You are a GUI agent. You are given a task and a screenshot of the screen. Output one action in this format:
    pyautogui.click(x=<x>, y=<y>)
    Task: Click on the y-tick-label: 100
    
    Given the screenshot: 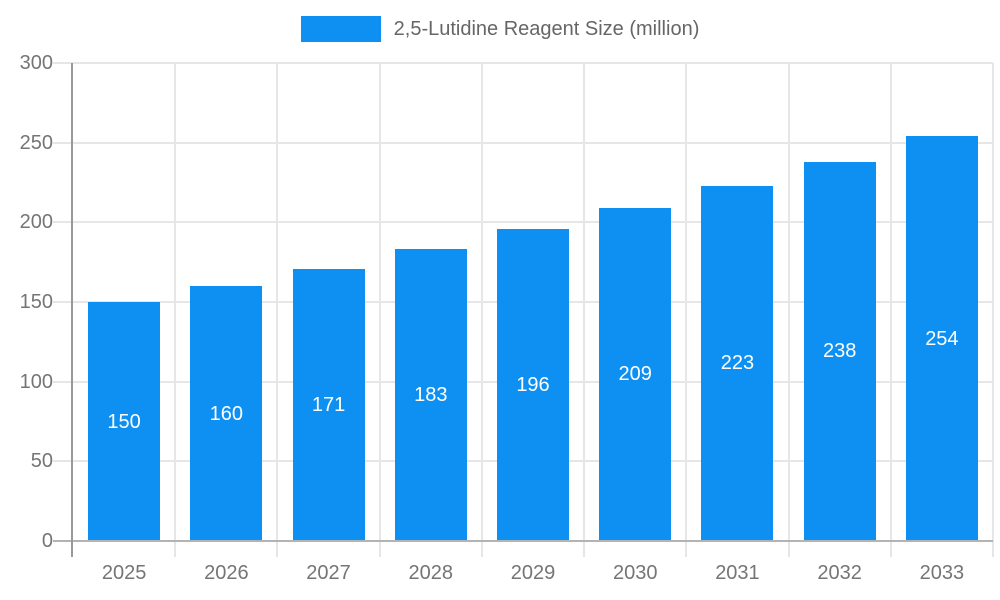 What is the action you would take?
    pyautogui.click(x=36, y=381)
    